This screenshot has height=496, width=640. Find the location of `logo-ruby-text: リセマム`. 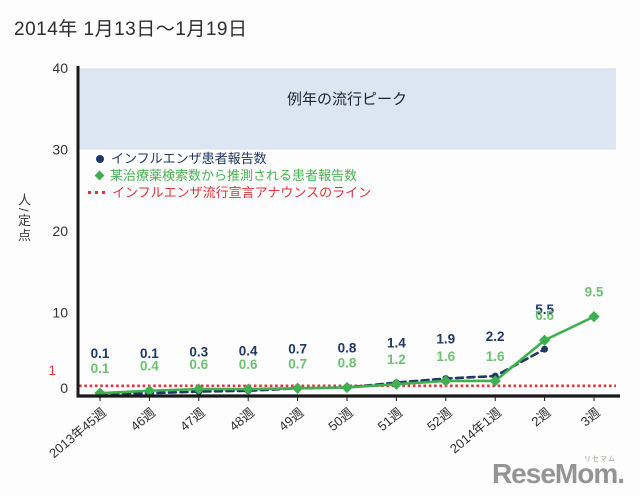

logo-ruby-text: リセマム is located at coordinates (600, 459).